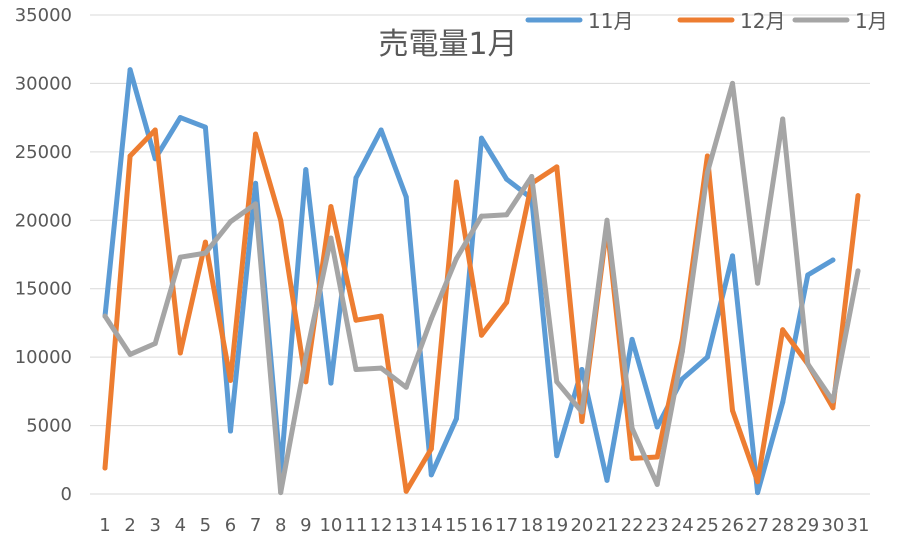 Image resolution: width=898 pixels, height=538 pixels. I want to click on y-tick-label: 15000, so click(43, 289).